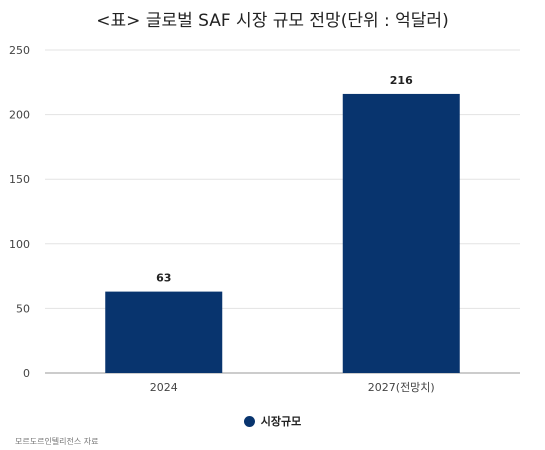 Image resolution: width=545 pixels, height=450 pixels. I want to click on y-tick-label: 250, so click(19, 50).